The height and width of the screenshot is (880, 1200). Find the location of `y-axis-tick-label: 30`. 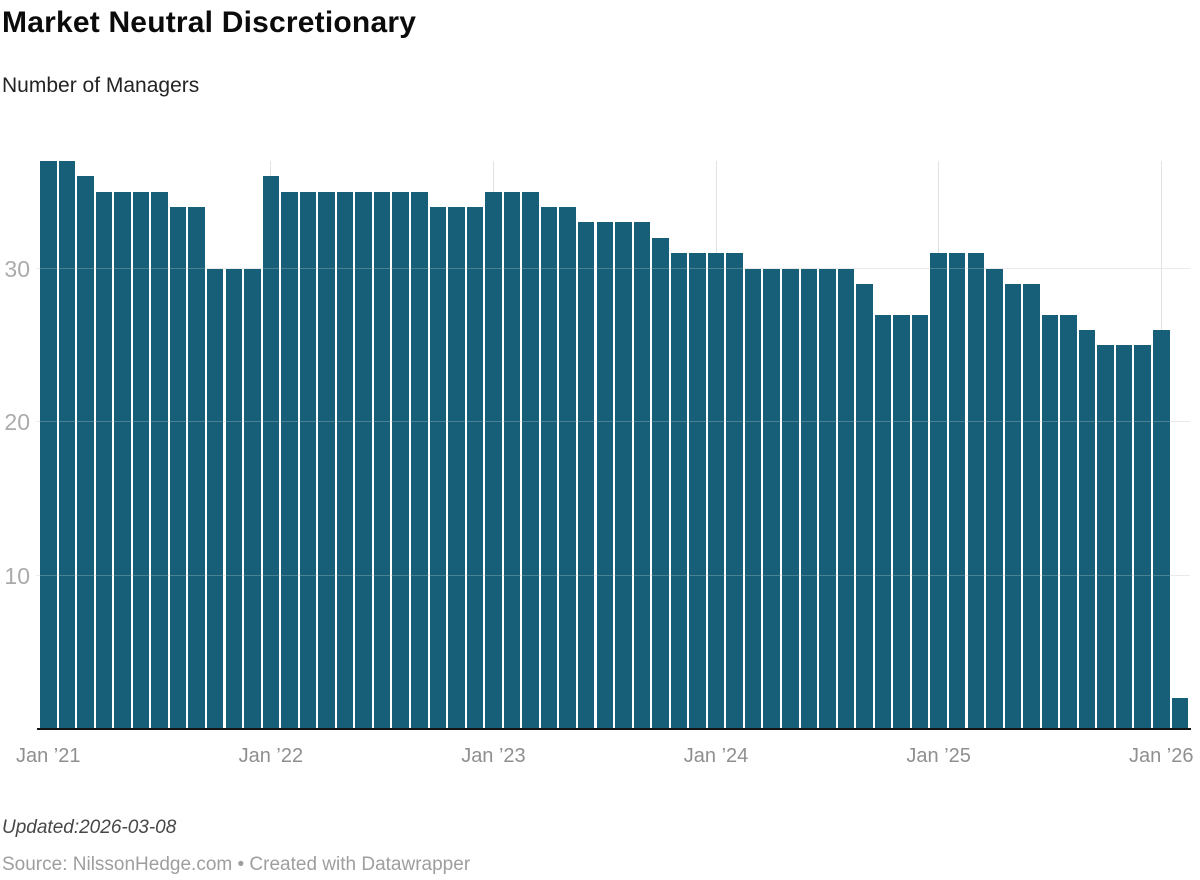

y-axis-tick-label: 30 is located at coordinates (17, 268).